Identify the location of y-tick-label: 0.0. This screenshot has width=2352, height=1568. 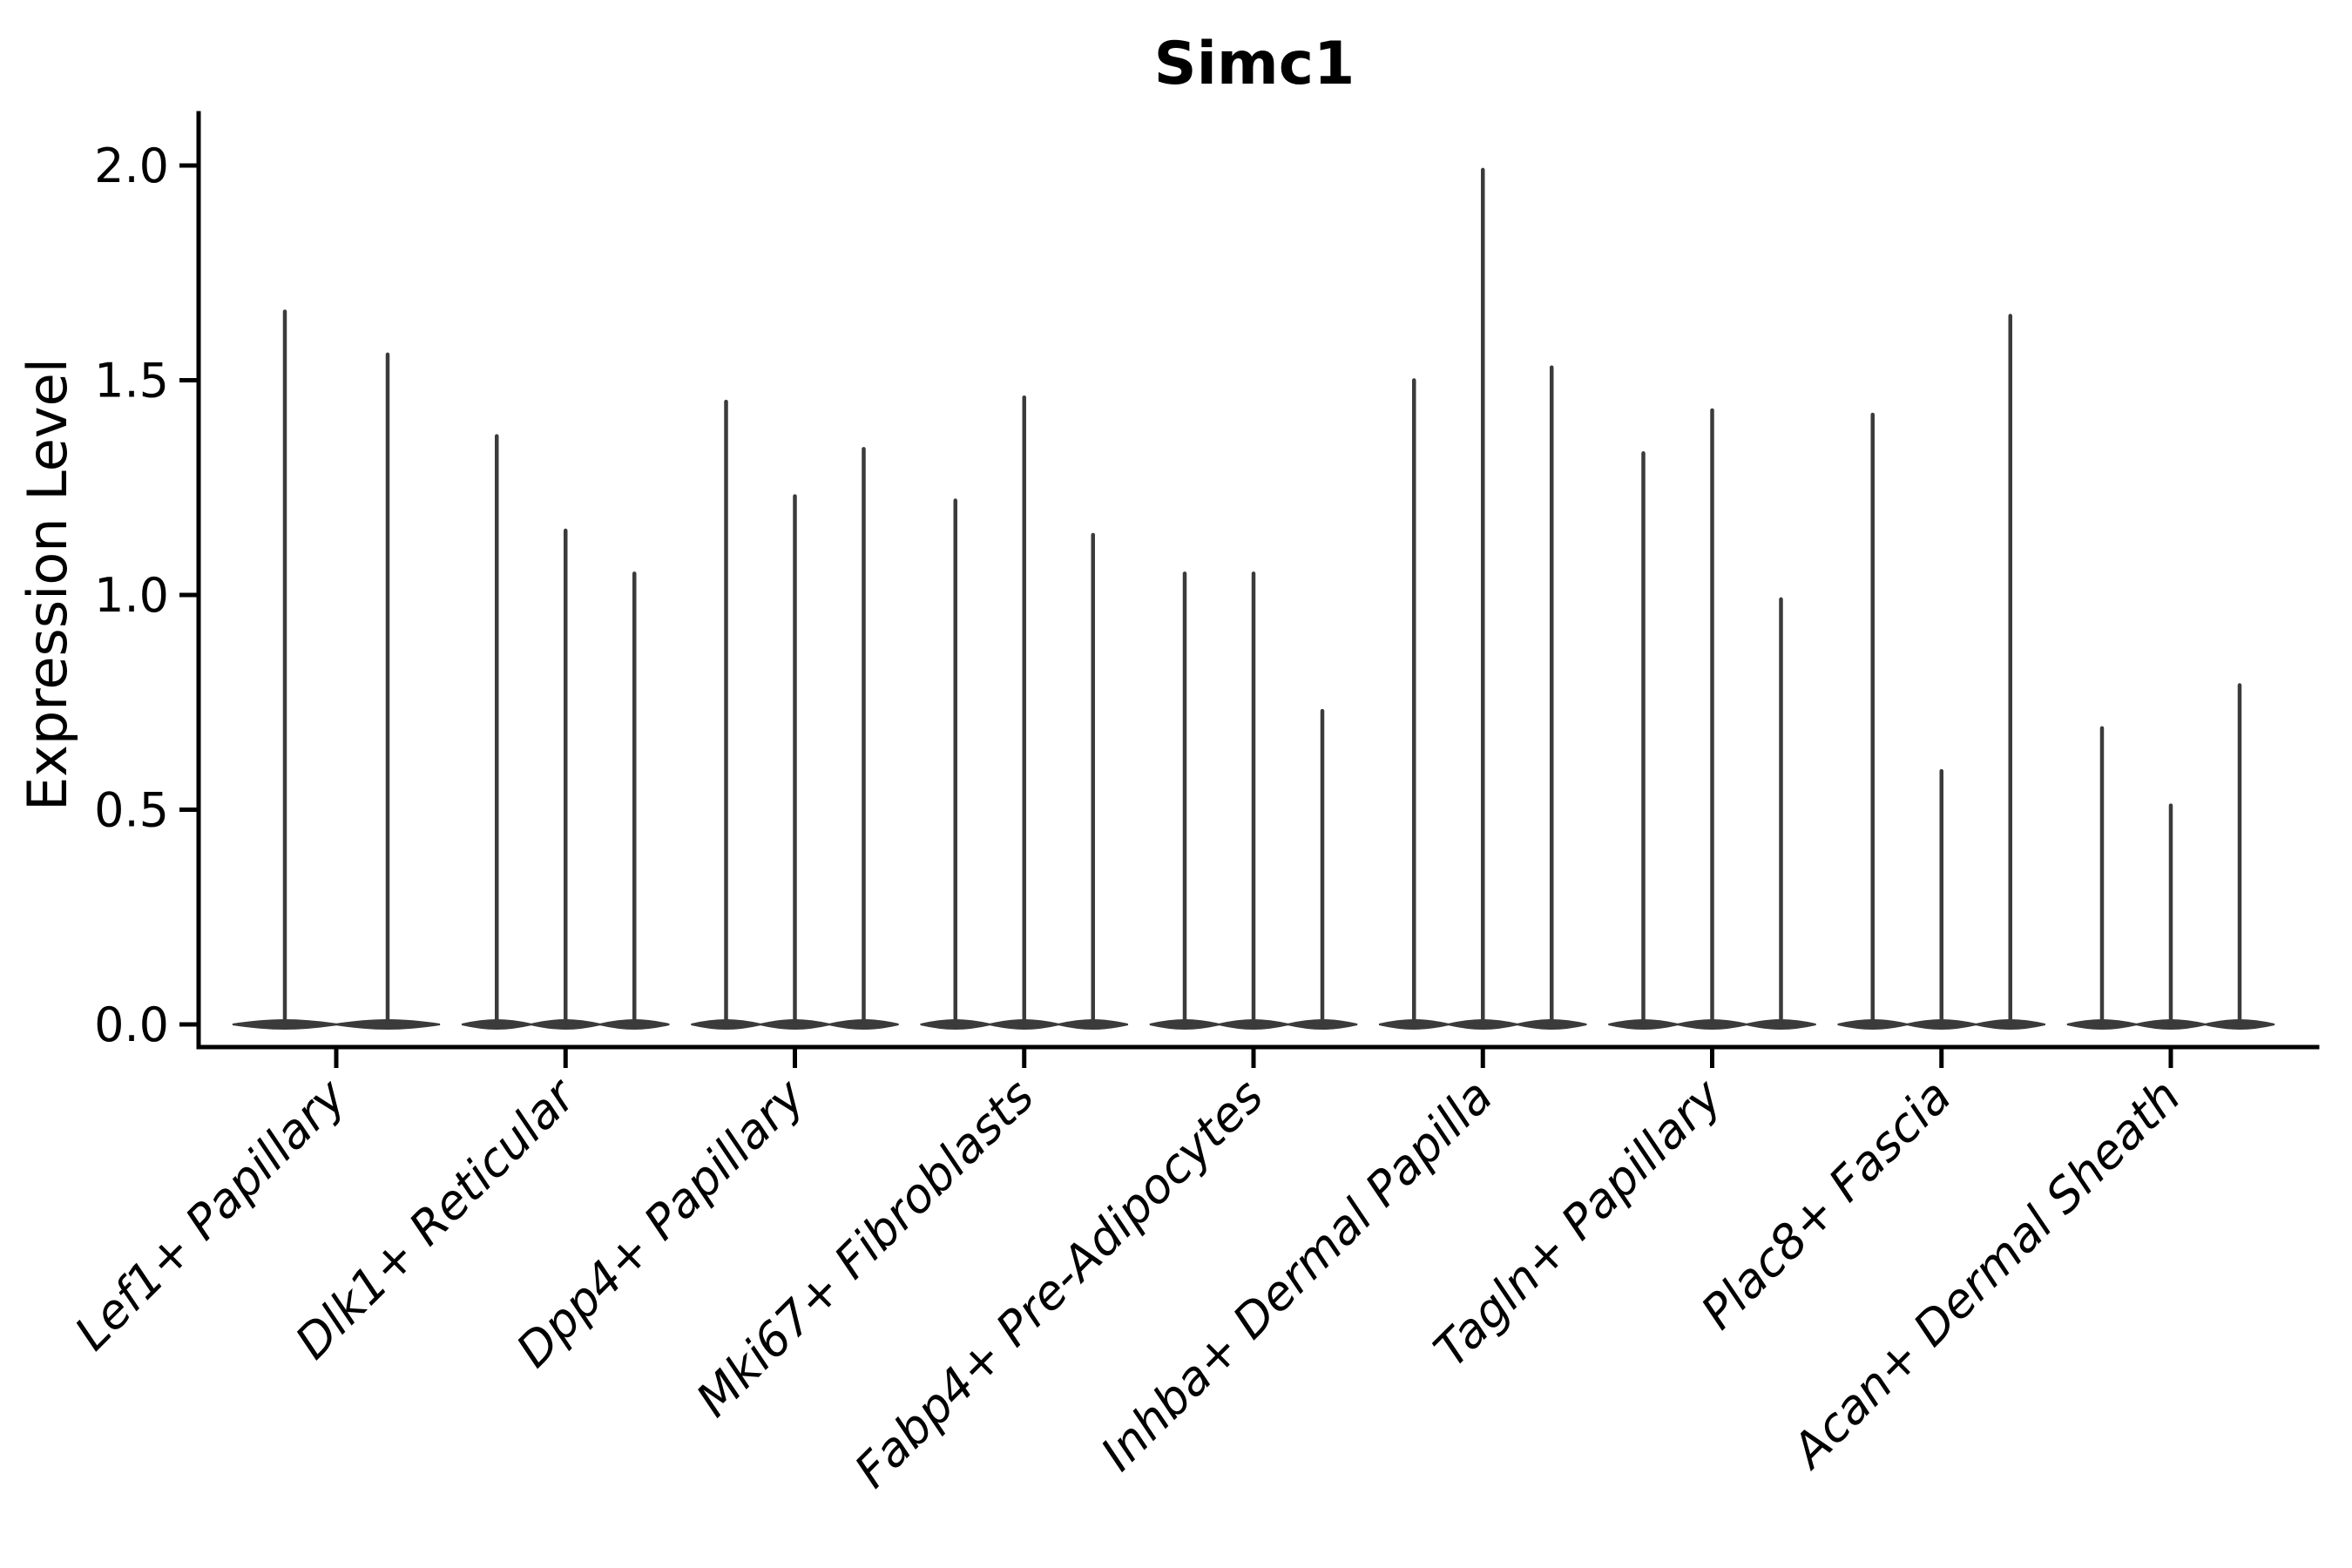
(131, 1024).